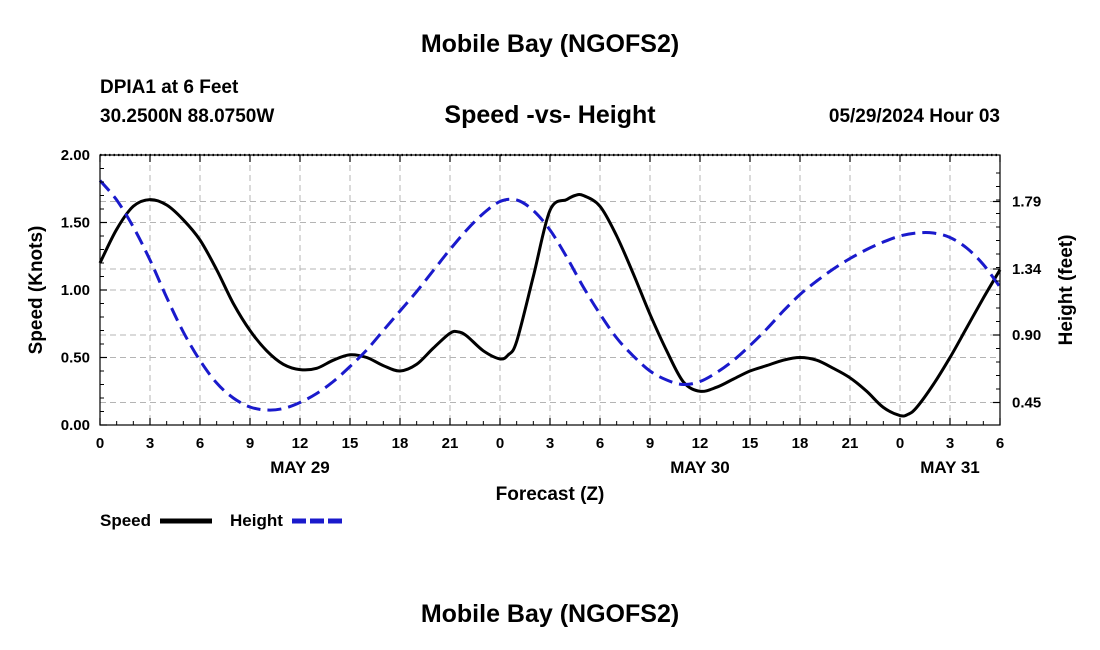 The height and width of the screenshot is (650, 1100). I want to click on y2-tick-label: 0.45, so click(1026, 403).